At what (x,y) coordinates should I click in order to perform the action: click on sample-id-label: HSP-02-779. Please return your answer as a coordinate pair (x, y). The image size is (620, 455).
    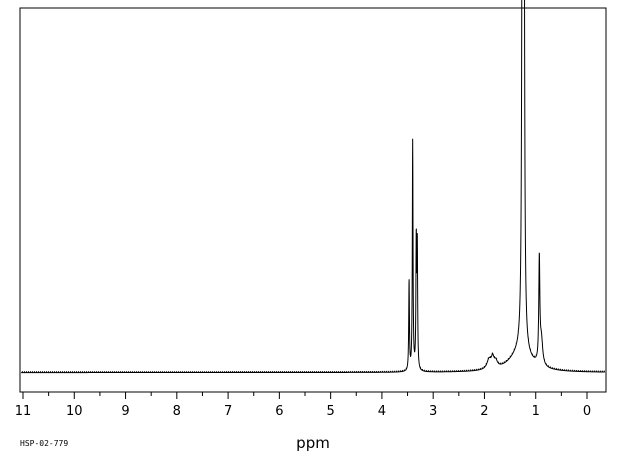
    Looking at the image, I should click on (44, 443).